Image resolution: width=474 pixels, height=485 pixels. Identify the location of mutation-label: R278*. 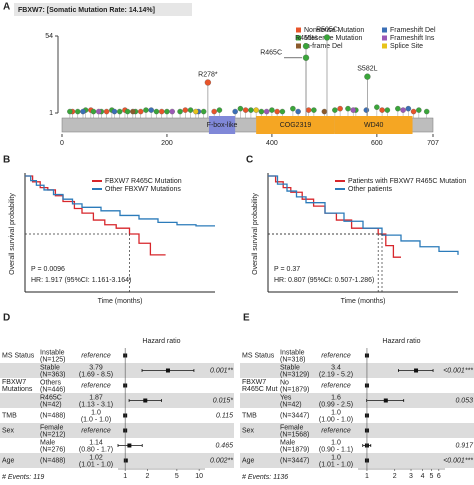
(208, 74).